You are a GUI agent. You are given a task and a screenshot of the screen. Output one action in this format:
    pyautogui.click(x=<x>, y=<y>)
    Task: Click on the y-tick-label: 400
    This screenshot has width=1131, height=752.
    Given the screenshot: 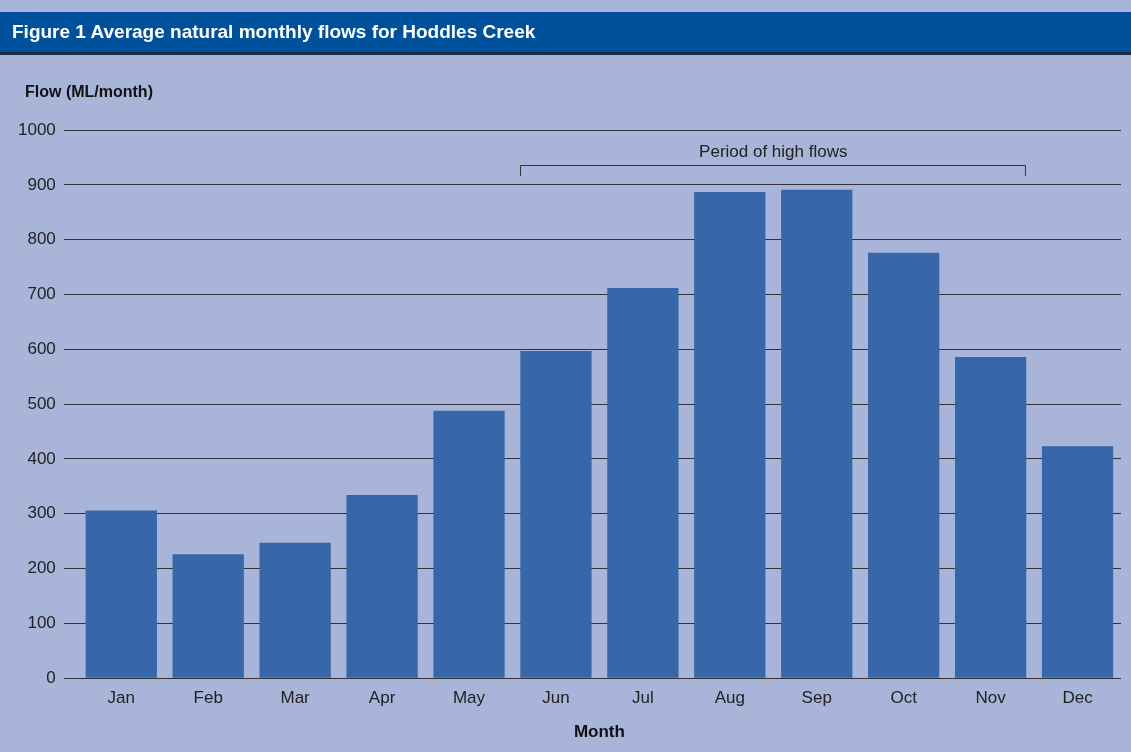 What is the action you would take?
    pyautogui.click(x=41, y=458)
    